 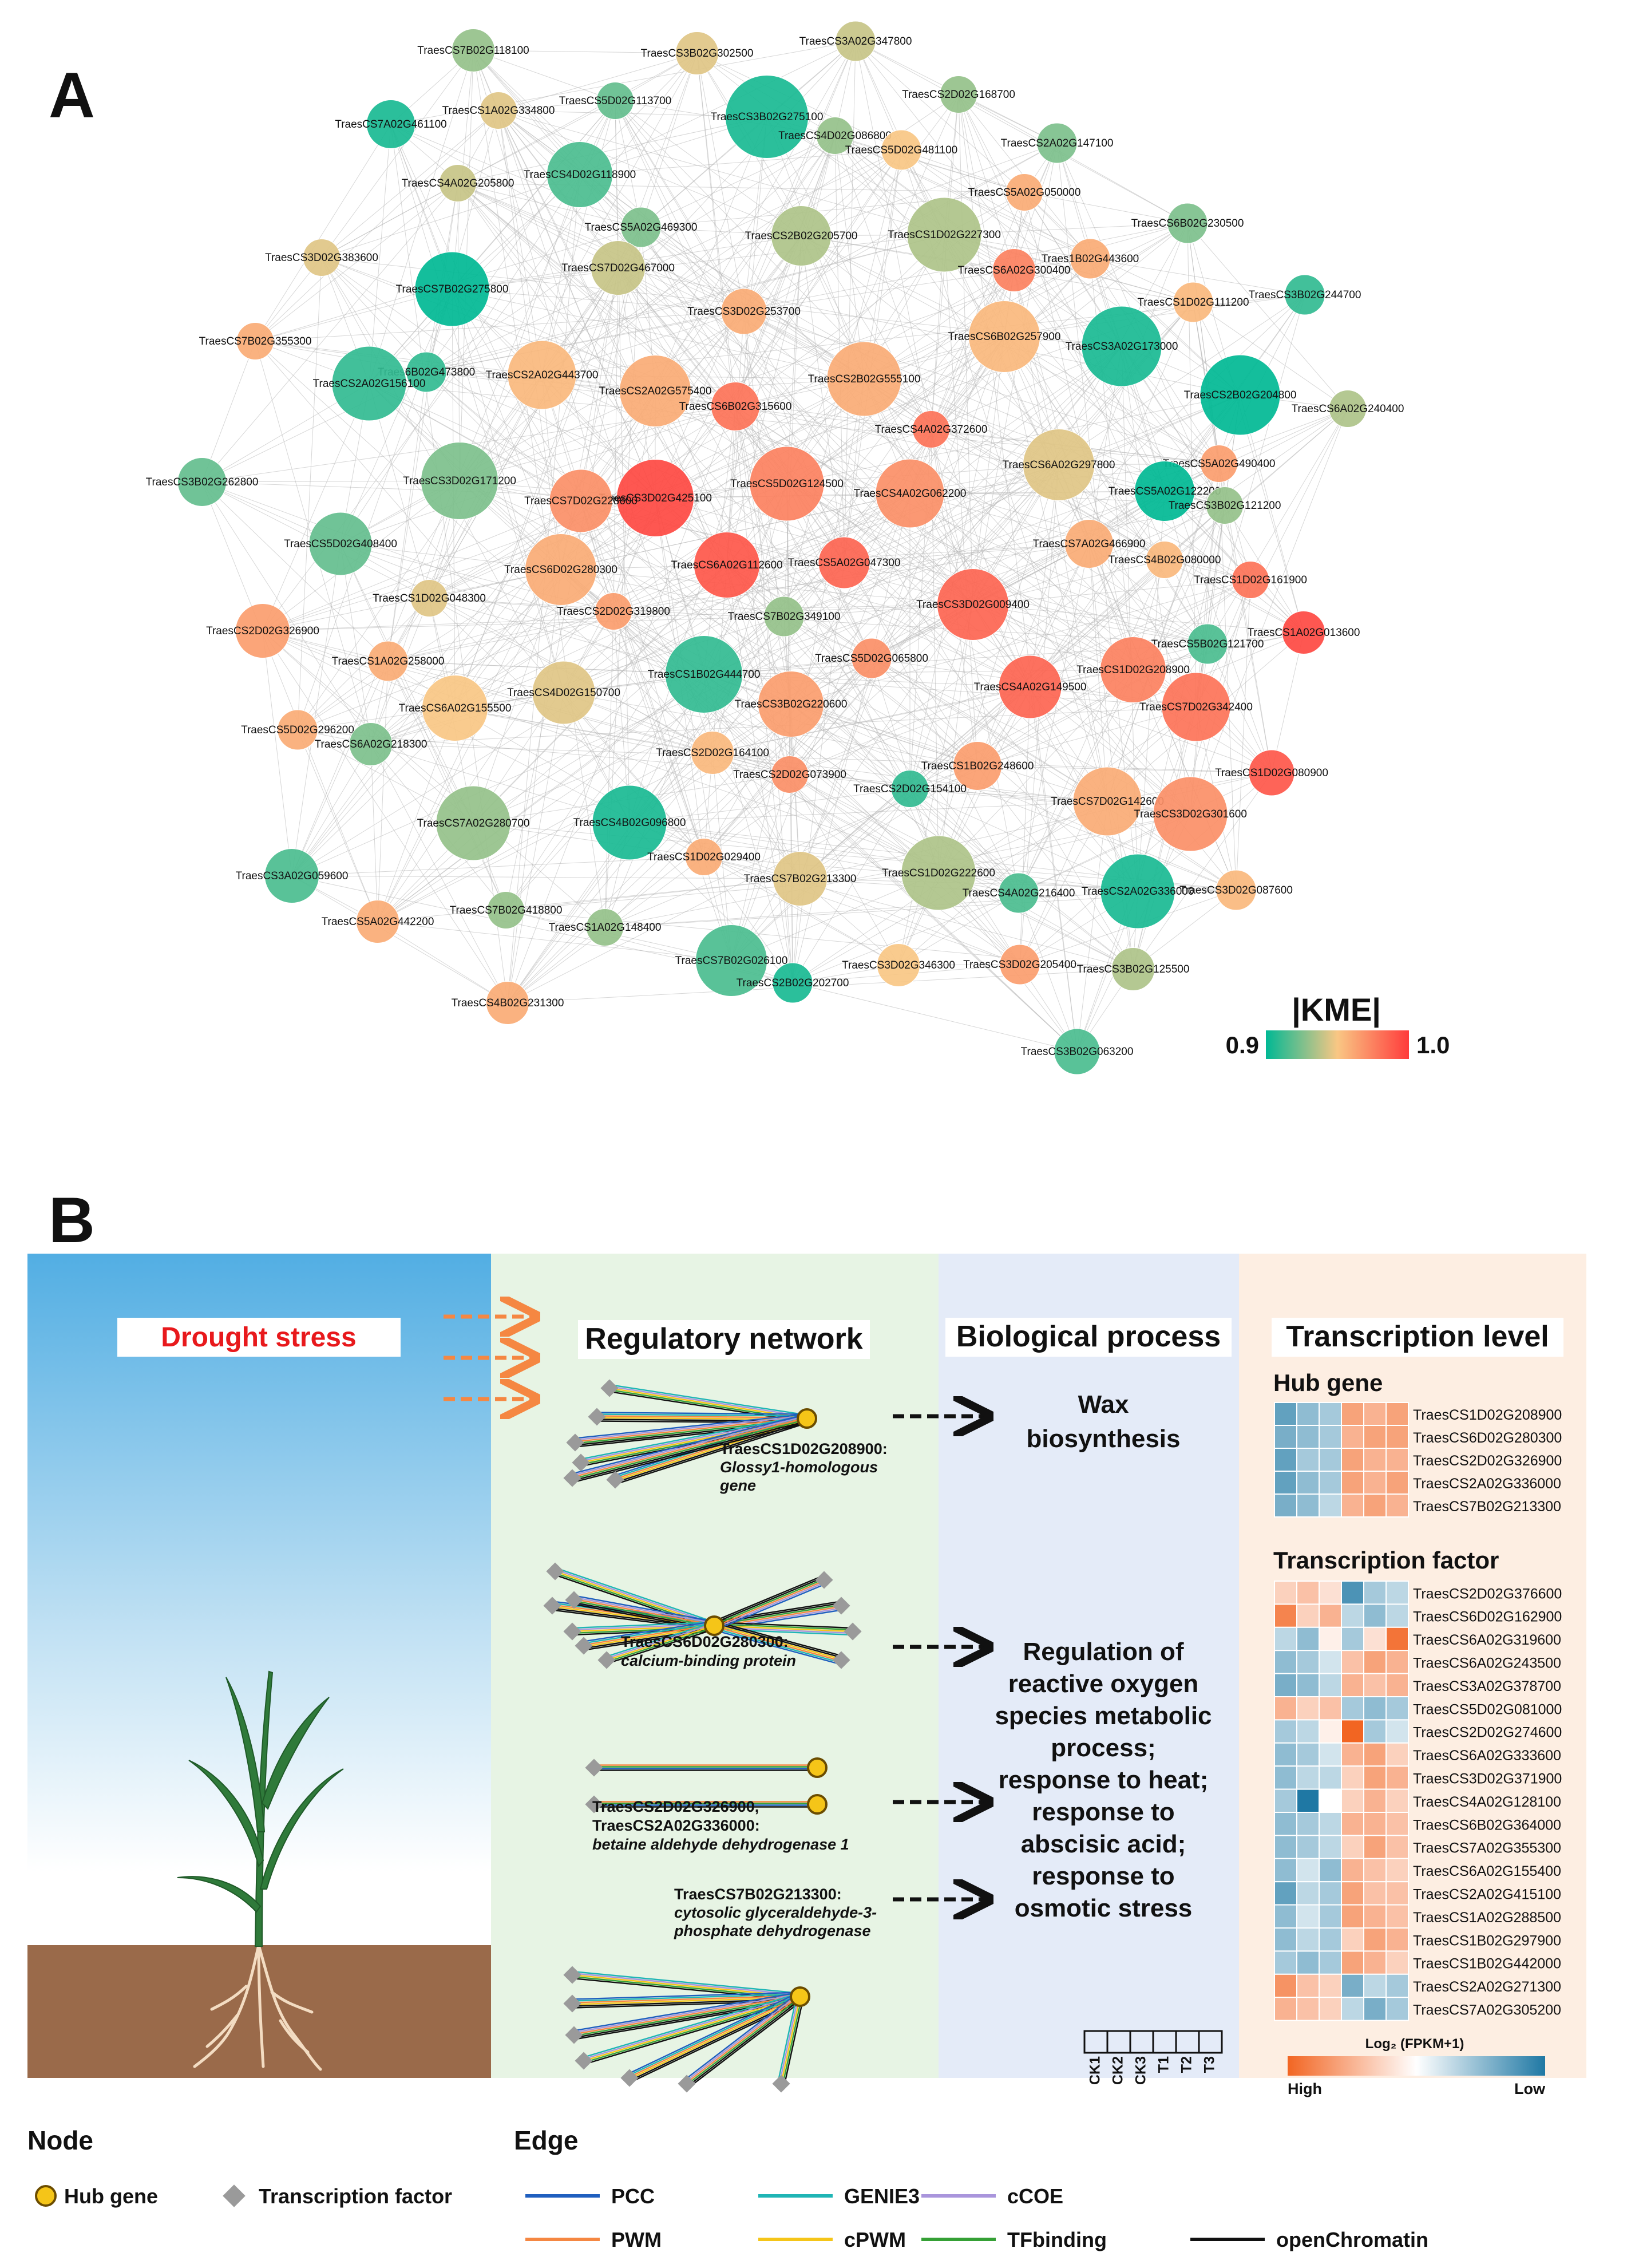 I want to click on network-node-label: TraesCS3B02G220600, so click(x=791, y=704).